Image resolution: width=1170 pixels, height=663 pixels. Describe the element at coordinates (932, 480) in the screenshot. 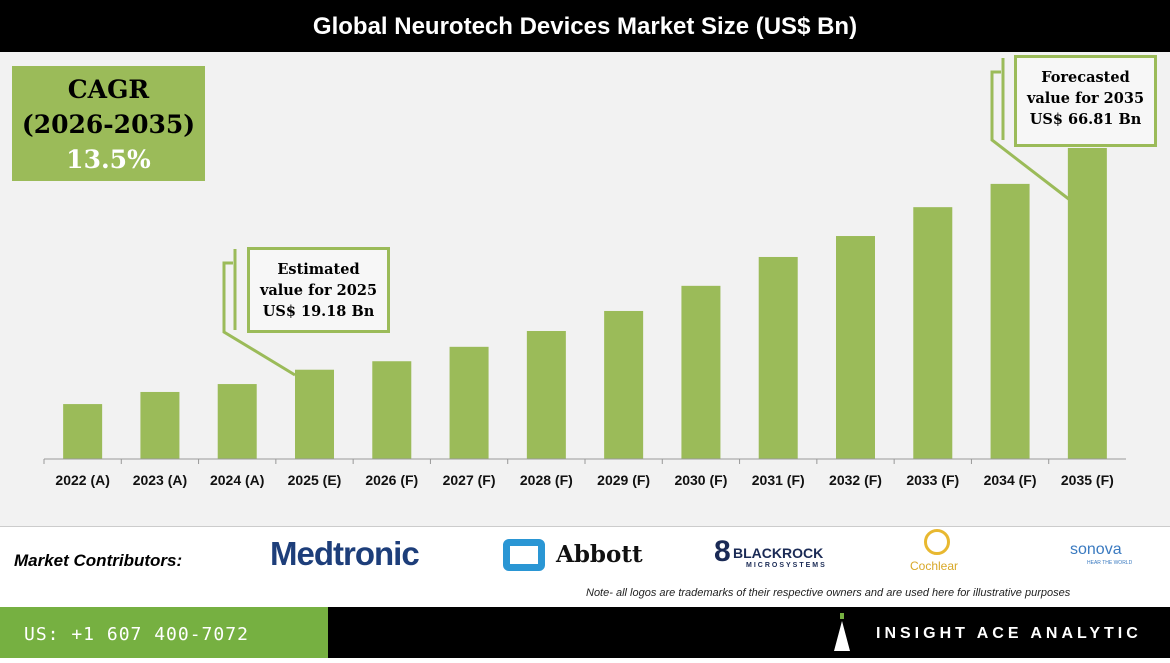

I see `x-tick-label: 2033 (F)` at that location.